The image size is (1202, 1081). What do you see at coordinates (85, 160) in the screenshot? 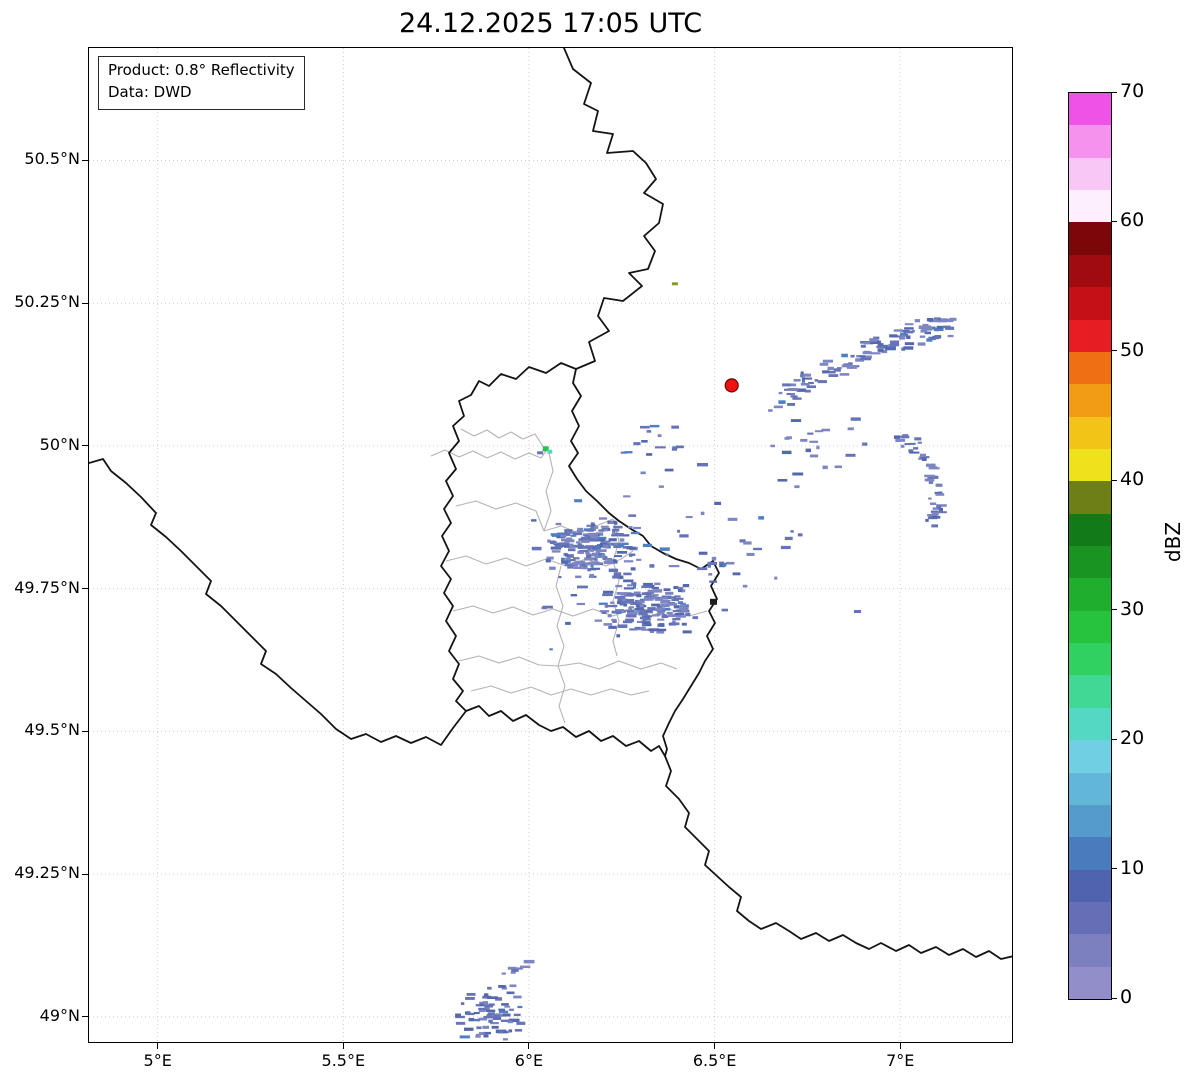
I see `y-axis-tick-mark` at bounding box center [85, 160].